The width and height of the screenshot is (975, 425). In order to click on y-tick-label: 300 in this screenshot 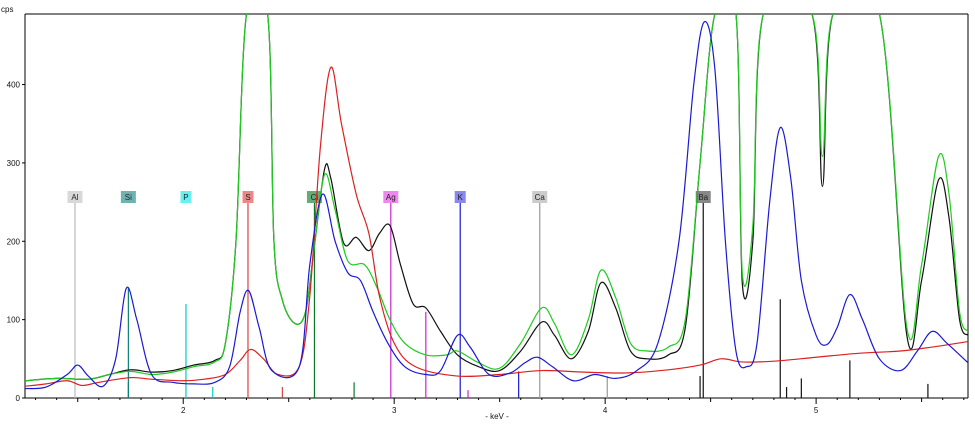, I will do `click(14, 163)`.